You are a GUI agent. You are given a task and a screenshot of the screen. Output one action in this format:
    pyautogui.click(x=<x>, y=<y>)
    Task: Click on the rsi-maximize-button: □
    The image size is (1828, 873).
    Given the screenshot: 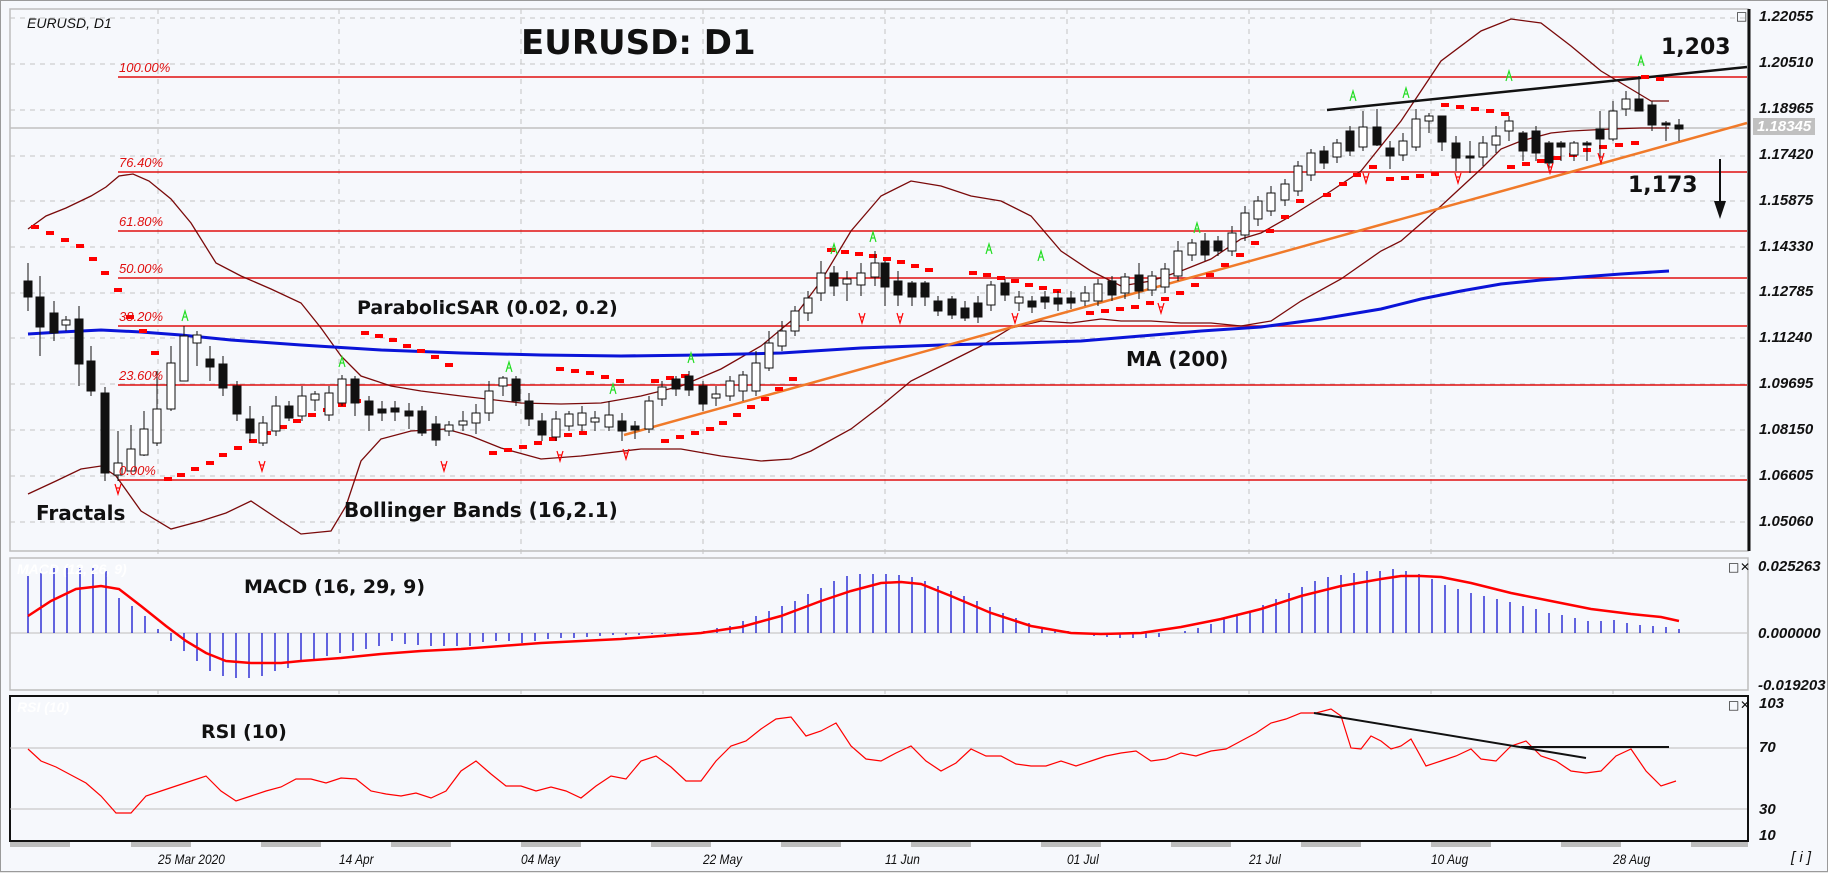 What is the action you would take?
    pyautogui.click(x=1734, y=705)
    